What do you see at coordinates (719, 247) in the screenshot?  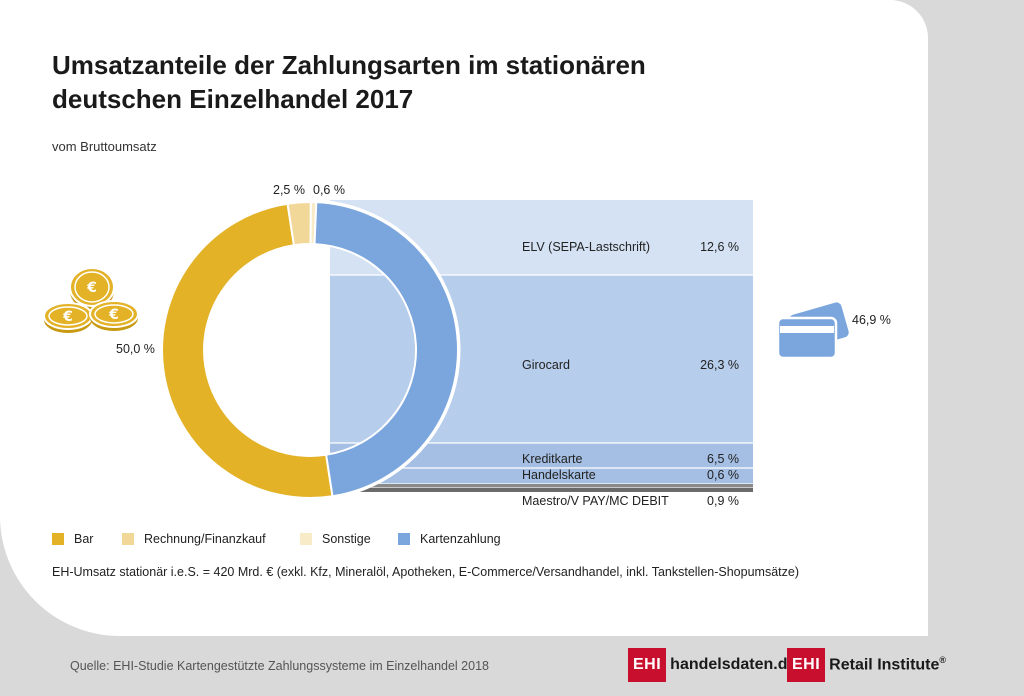 I see `breakdown-value-elv: 12,6 %` at bounding box center [719, 247].